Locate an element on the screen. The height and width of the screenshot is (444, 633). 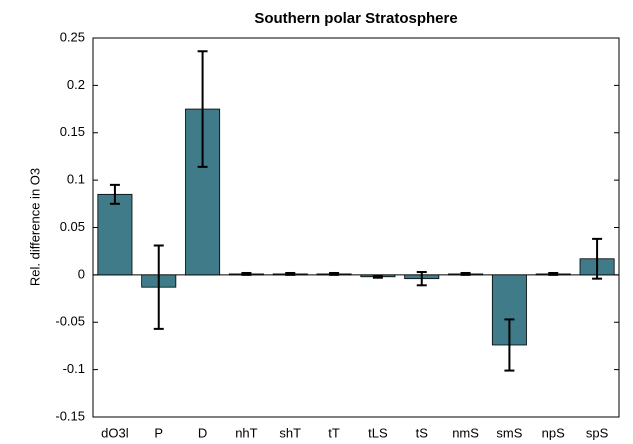
bar is located at coordinates (115, 234).